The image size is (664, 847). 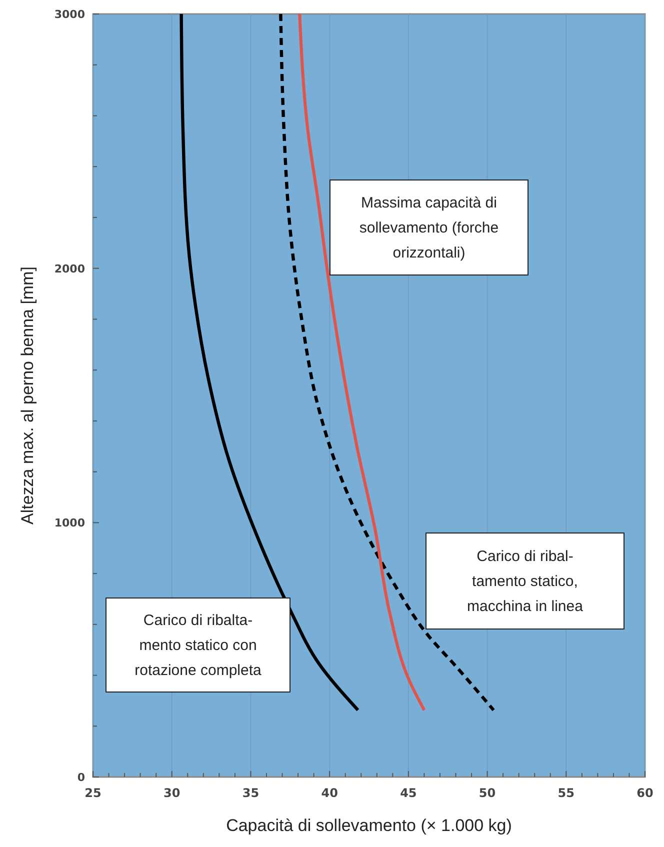 What do you see at coordinates (487, 793) in the screenshot?
I see `x-tick-label: 50` at bounding box center [487, 793].